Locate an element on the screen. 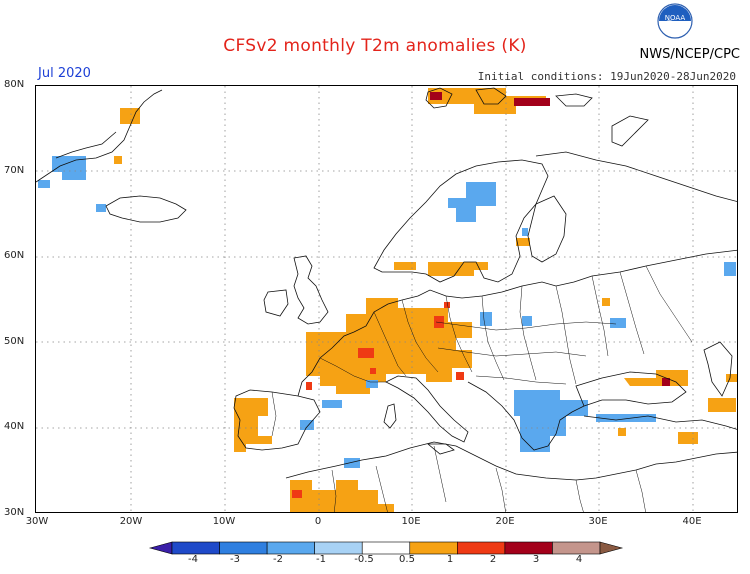 This screenshot has height=574, width=750. lon-label-20e: 20E is located at coordinates (505, 521).